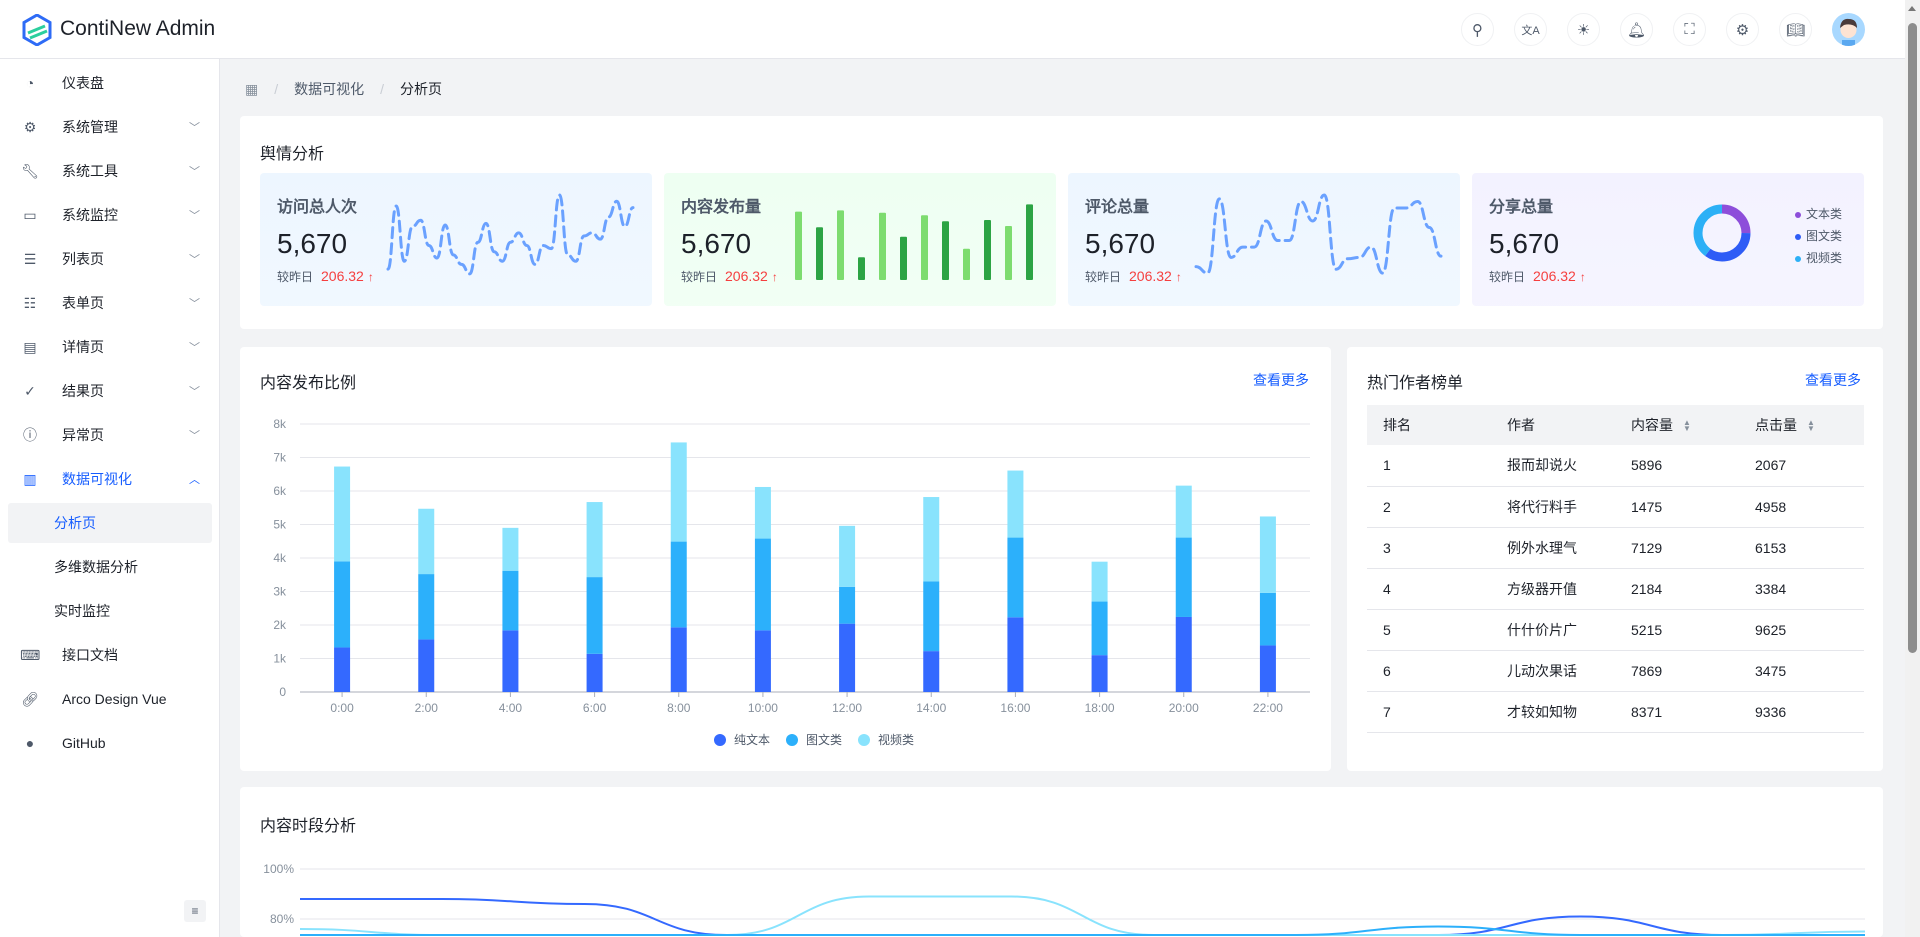 The image size is (1920, 937). Describe the element at coordinates (280, 424) in the screenshot. I see `y-tick-label: 8k` at that location.